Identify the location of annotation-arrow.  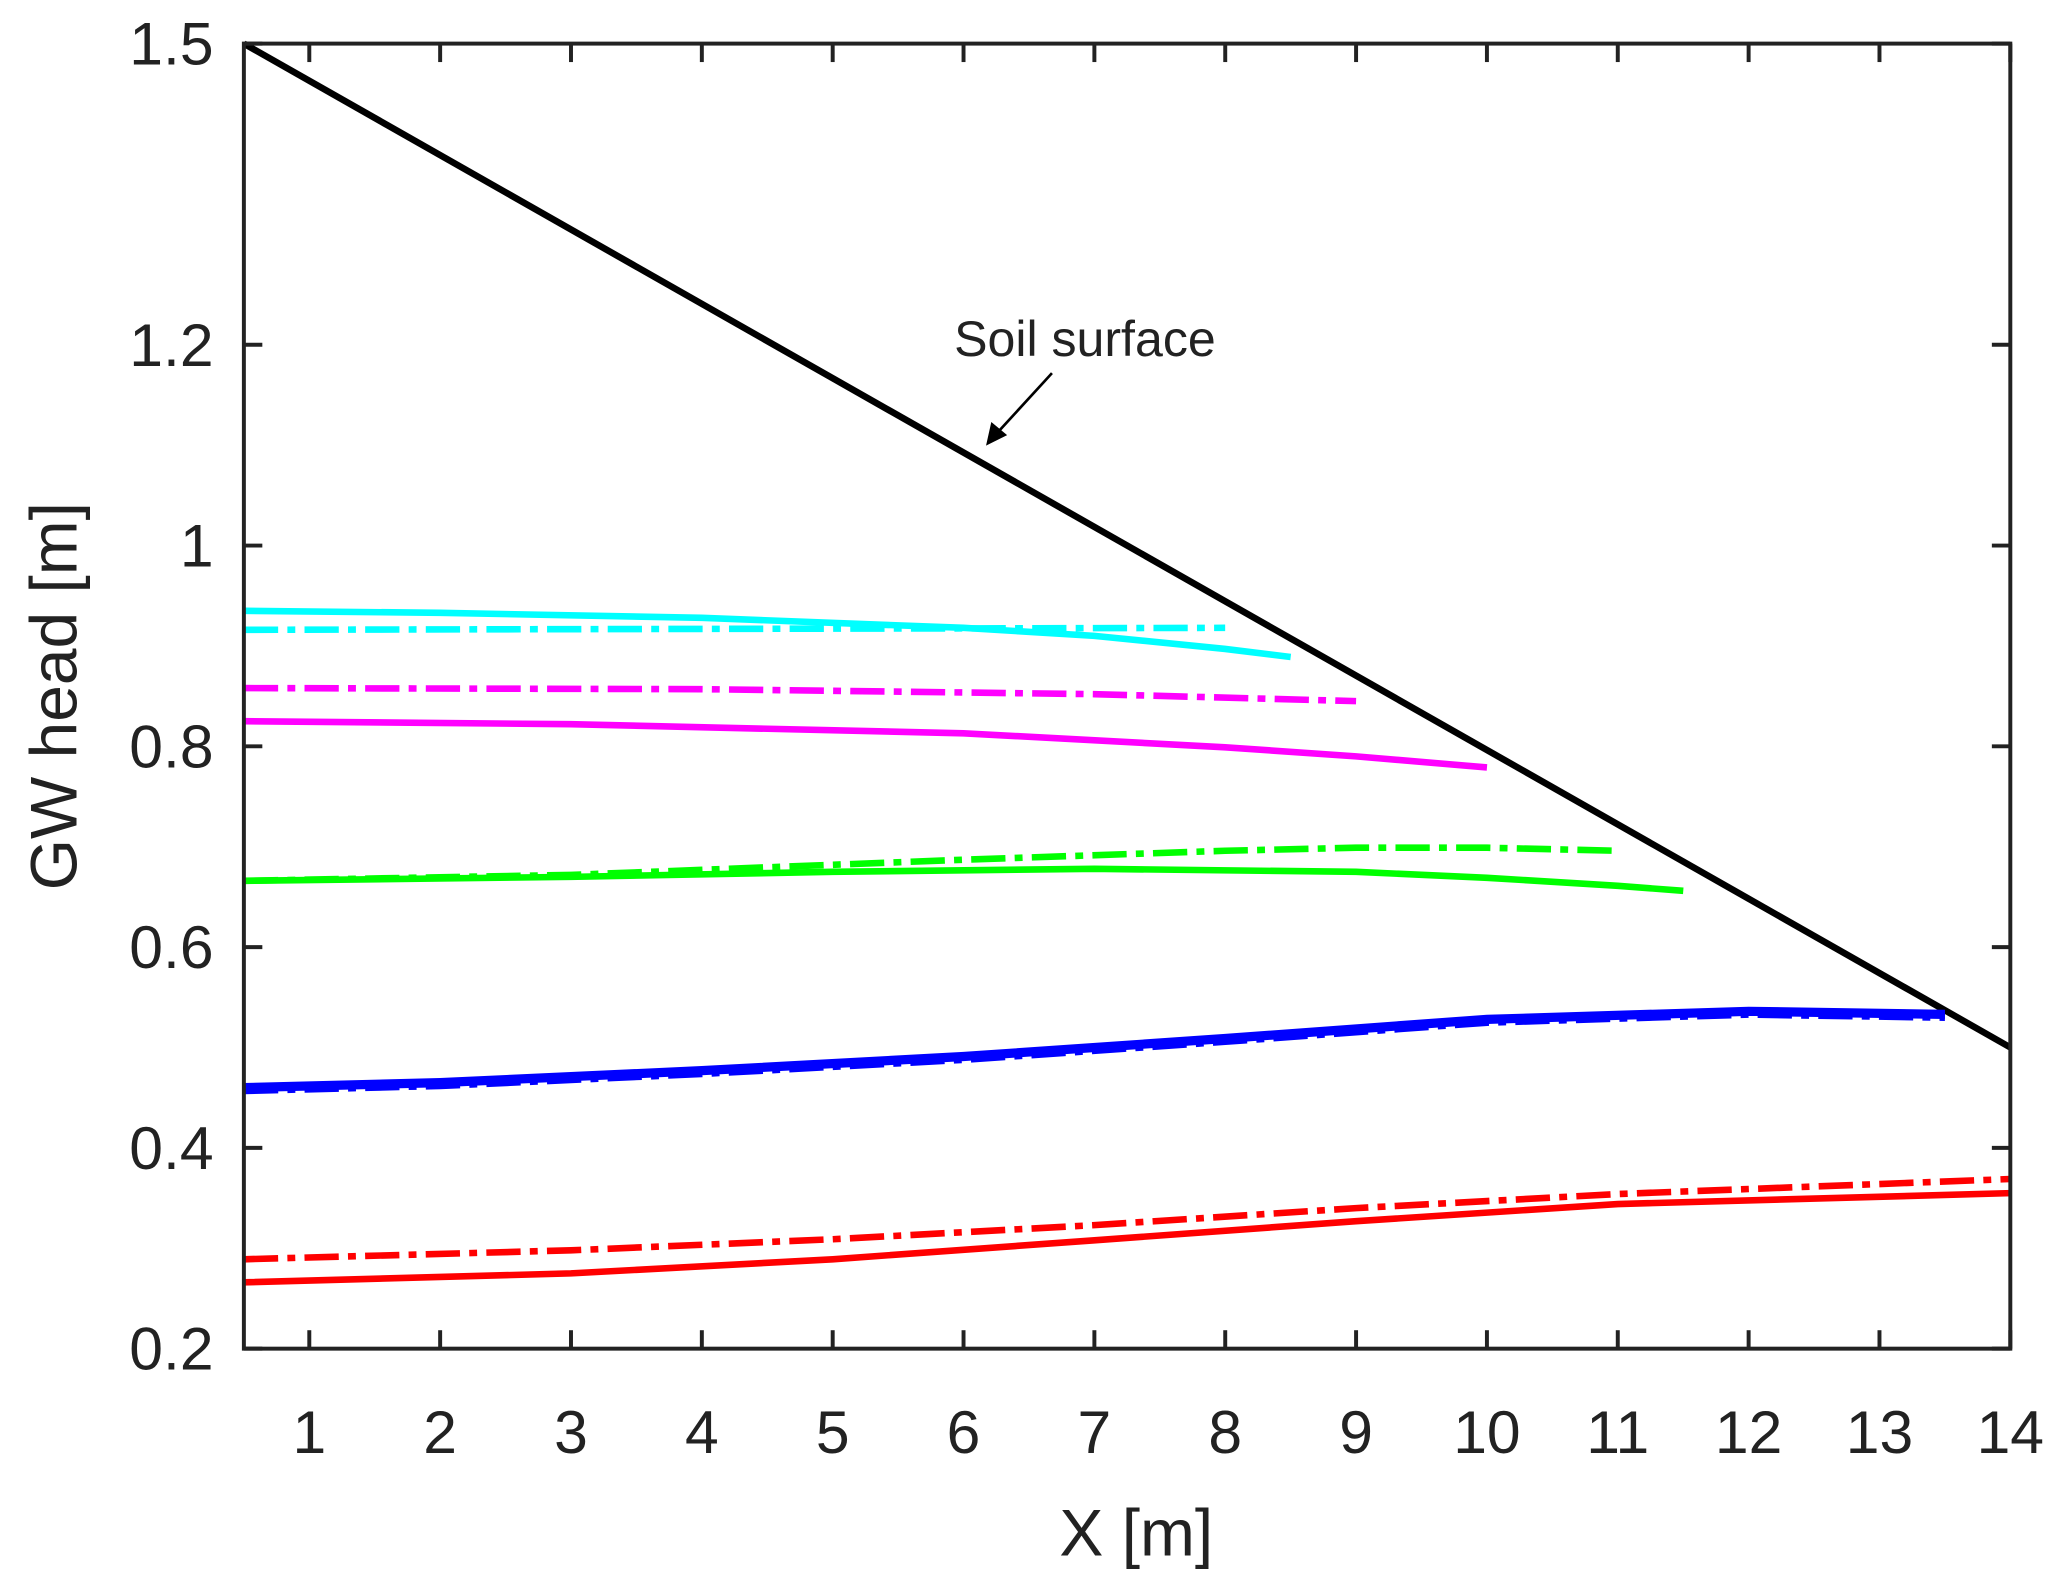
(1019, 409).